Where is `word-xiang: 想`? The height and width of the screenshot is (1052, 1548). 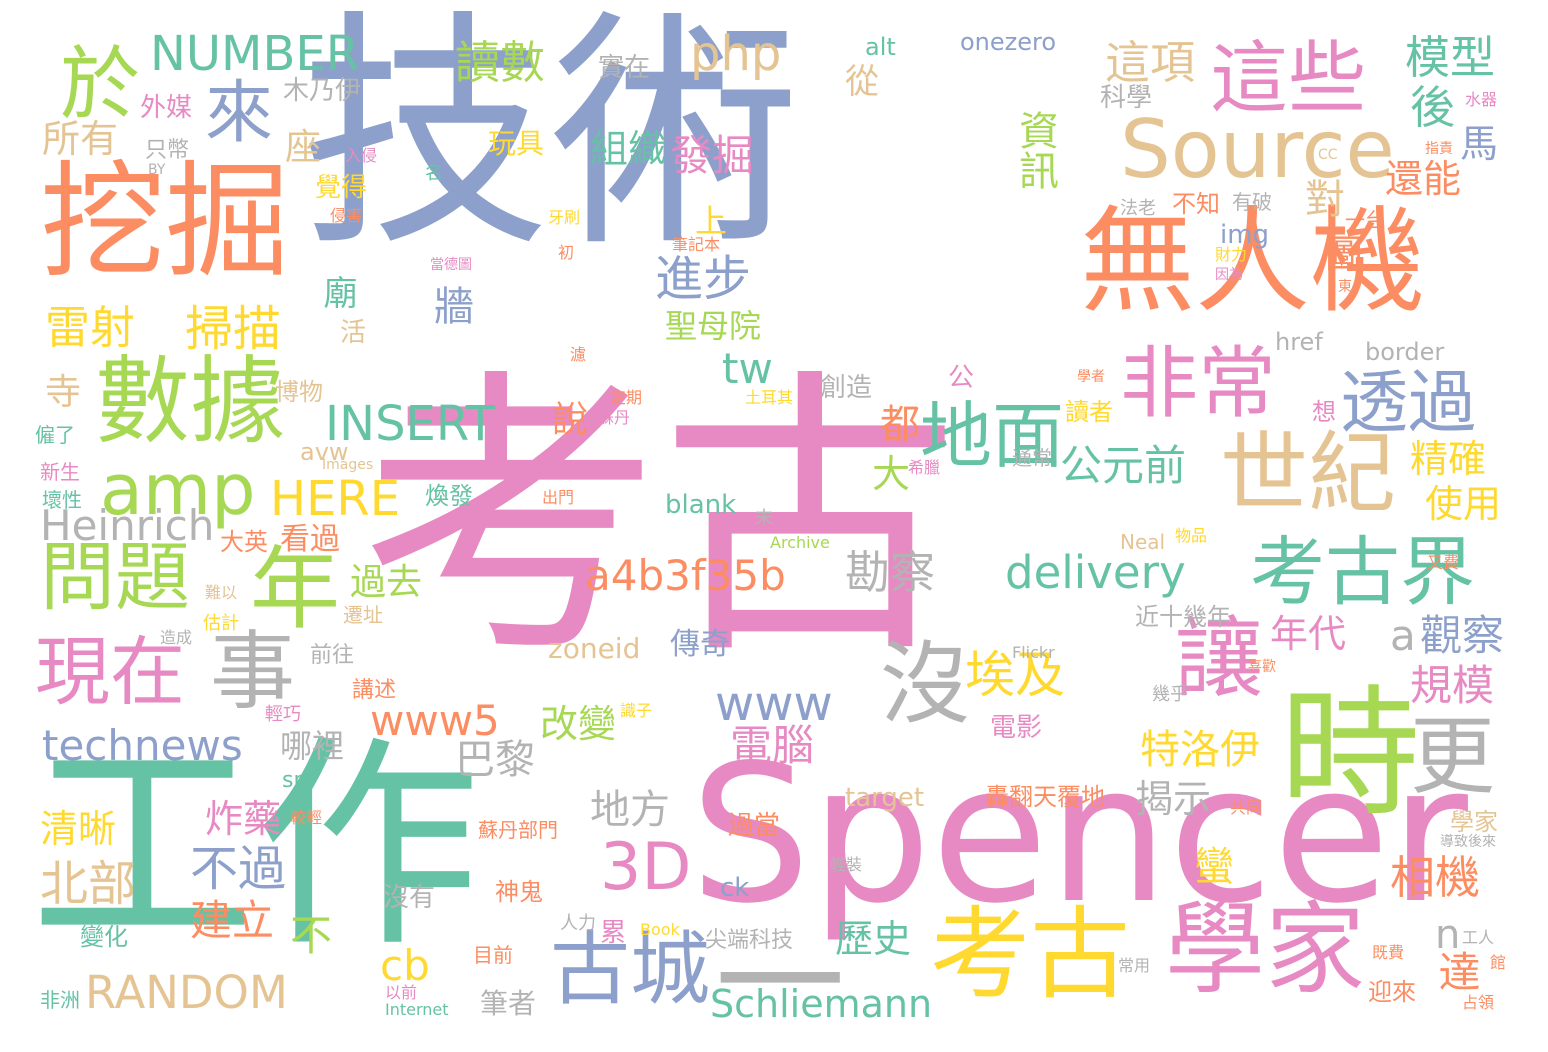 word-xiang: 想 is located at coordinates (1324, 412).